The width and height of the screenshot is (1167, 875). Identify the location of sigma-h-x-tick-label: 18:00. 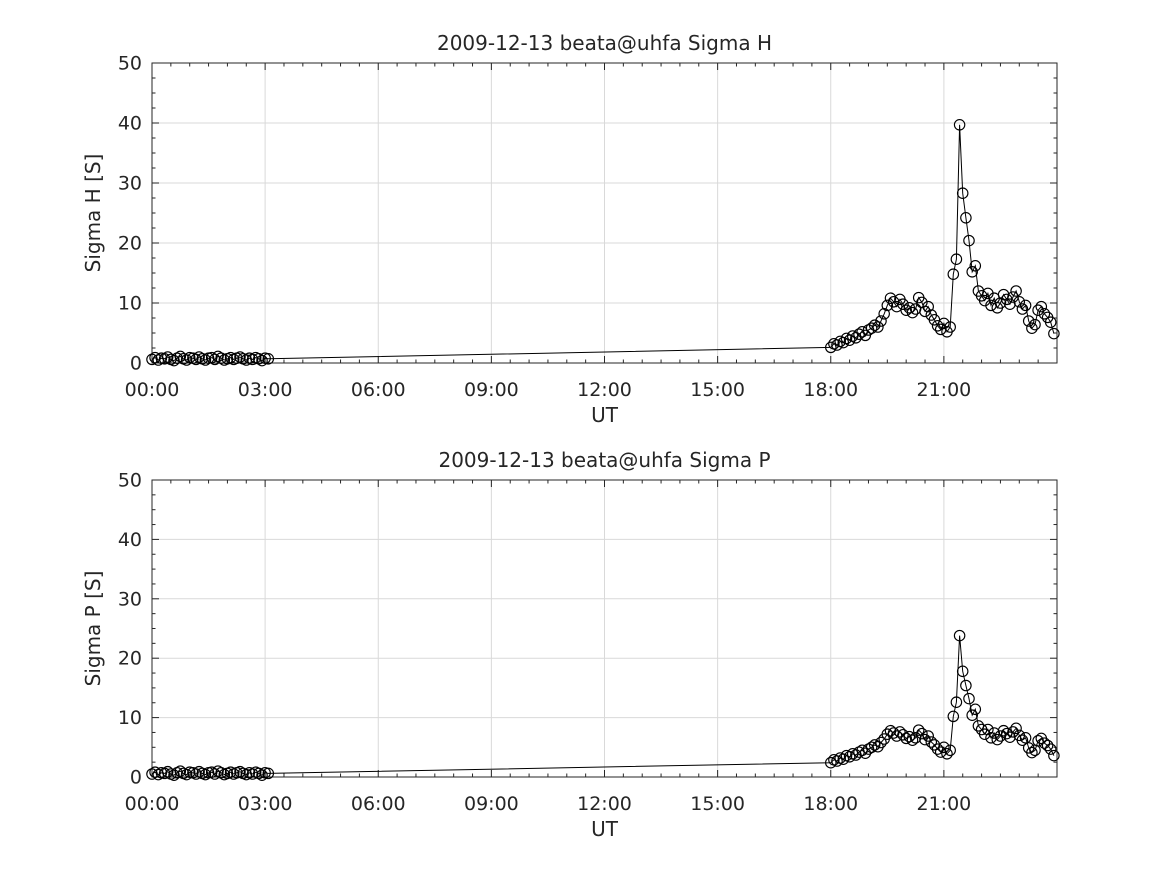
(830, 390).